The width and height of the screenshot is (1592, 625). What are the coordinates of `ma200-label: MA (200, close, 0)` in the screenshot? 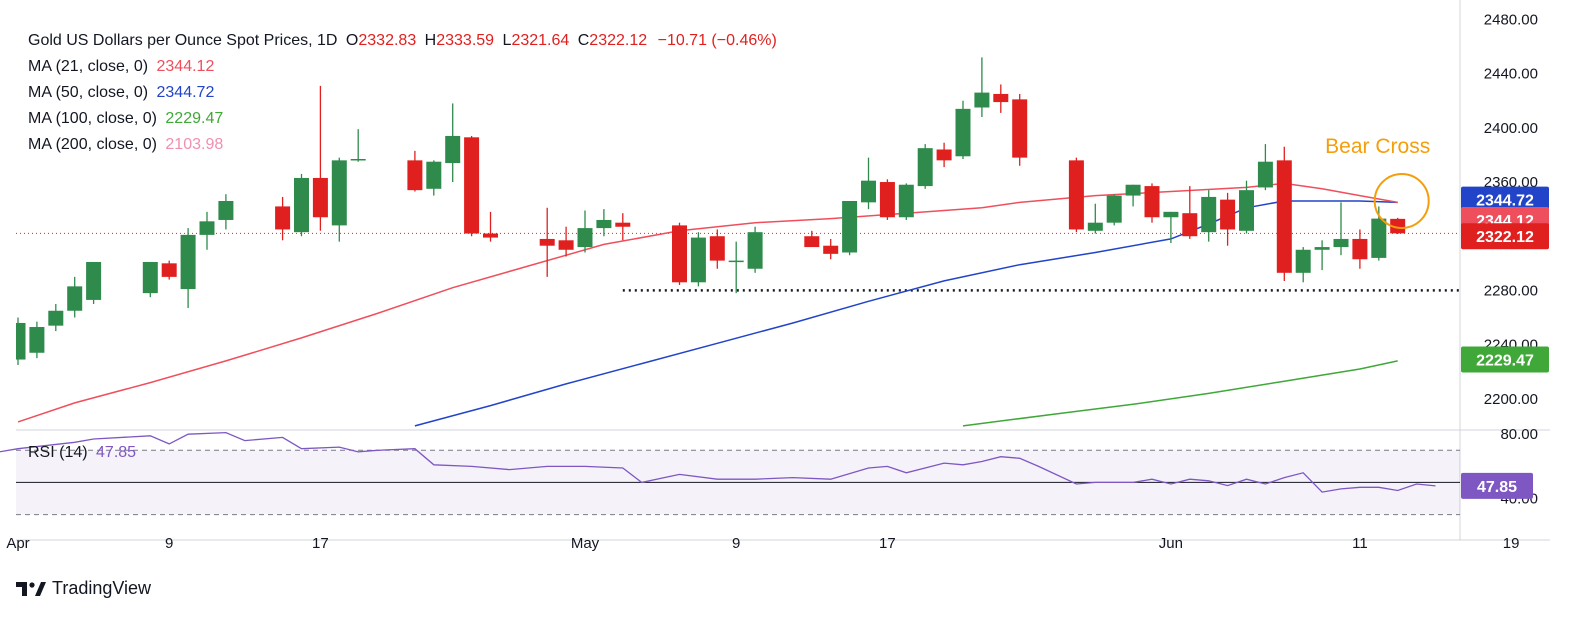 It's located at (92, 144).